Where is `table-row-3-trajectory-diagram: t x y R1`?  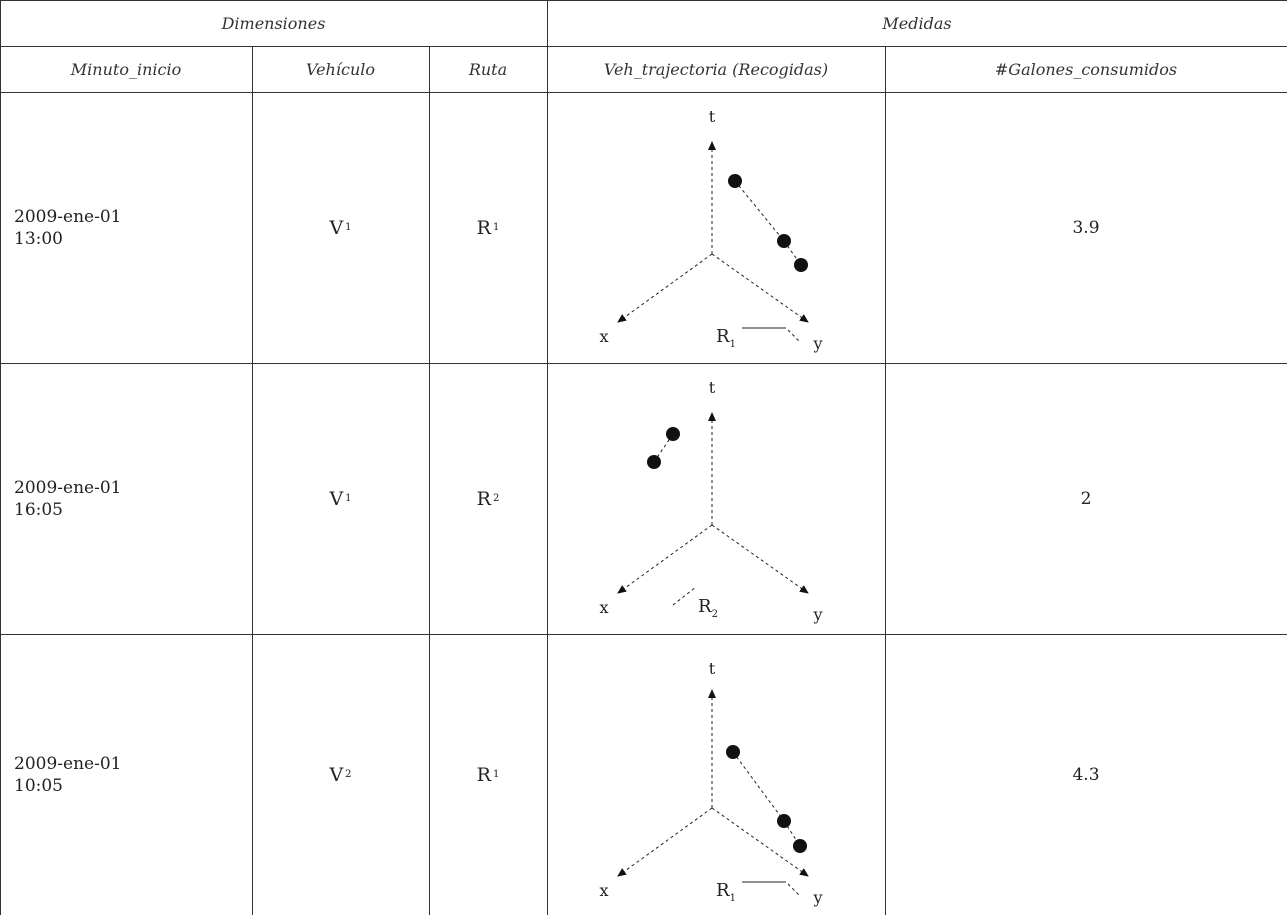
table-row-3-trajectory-diagram: t x y R1 is located at coordinates (716, 774).